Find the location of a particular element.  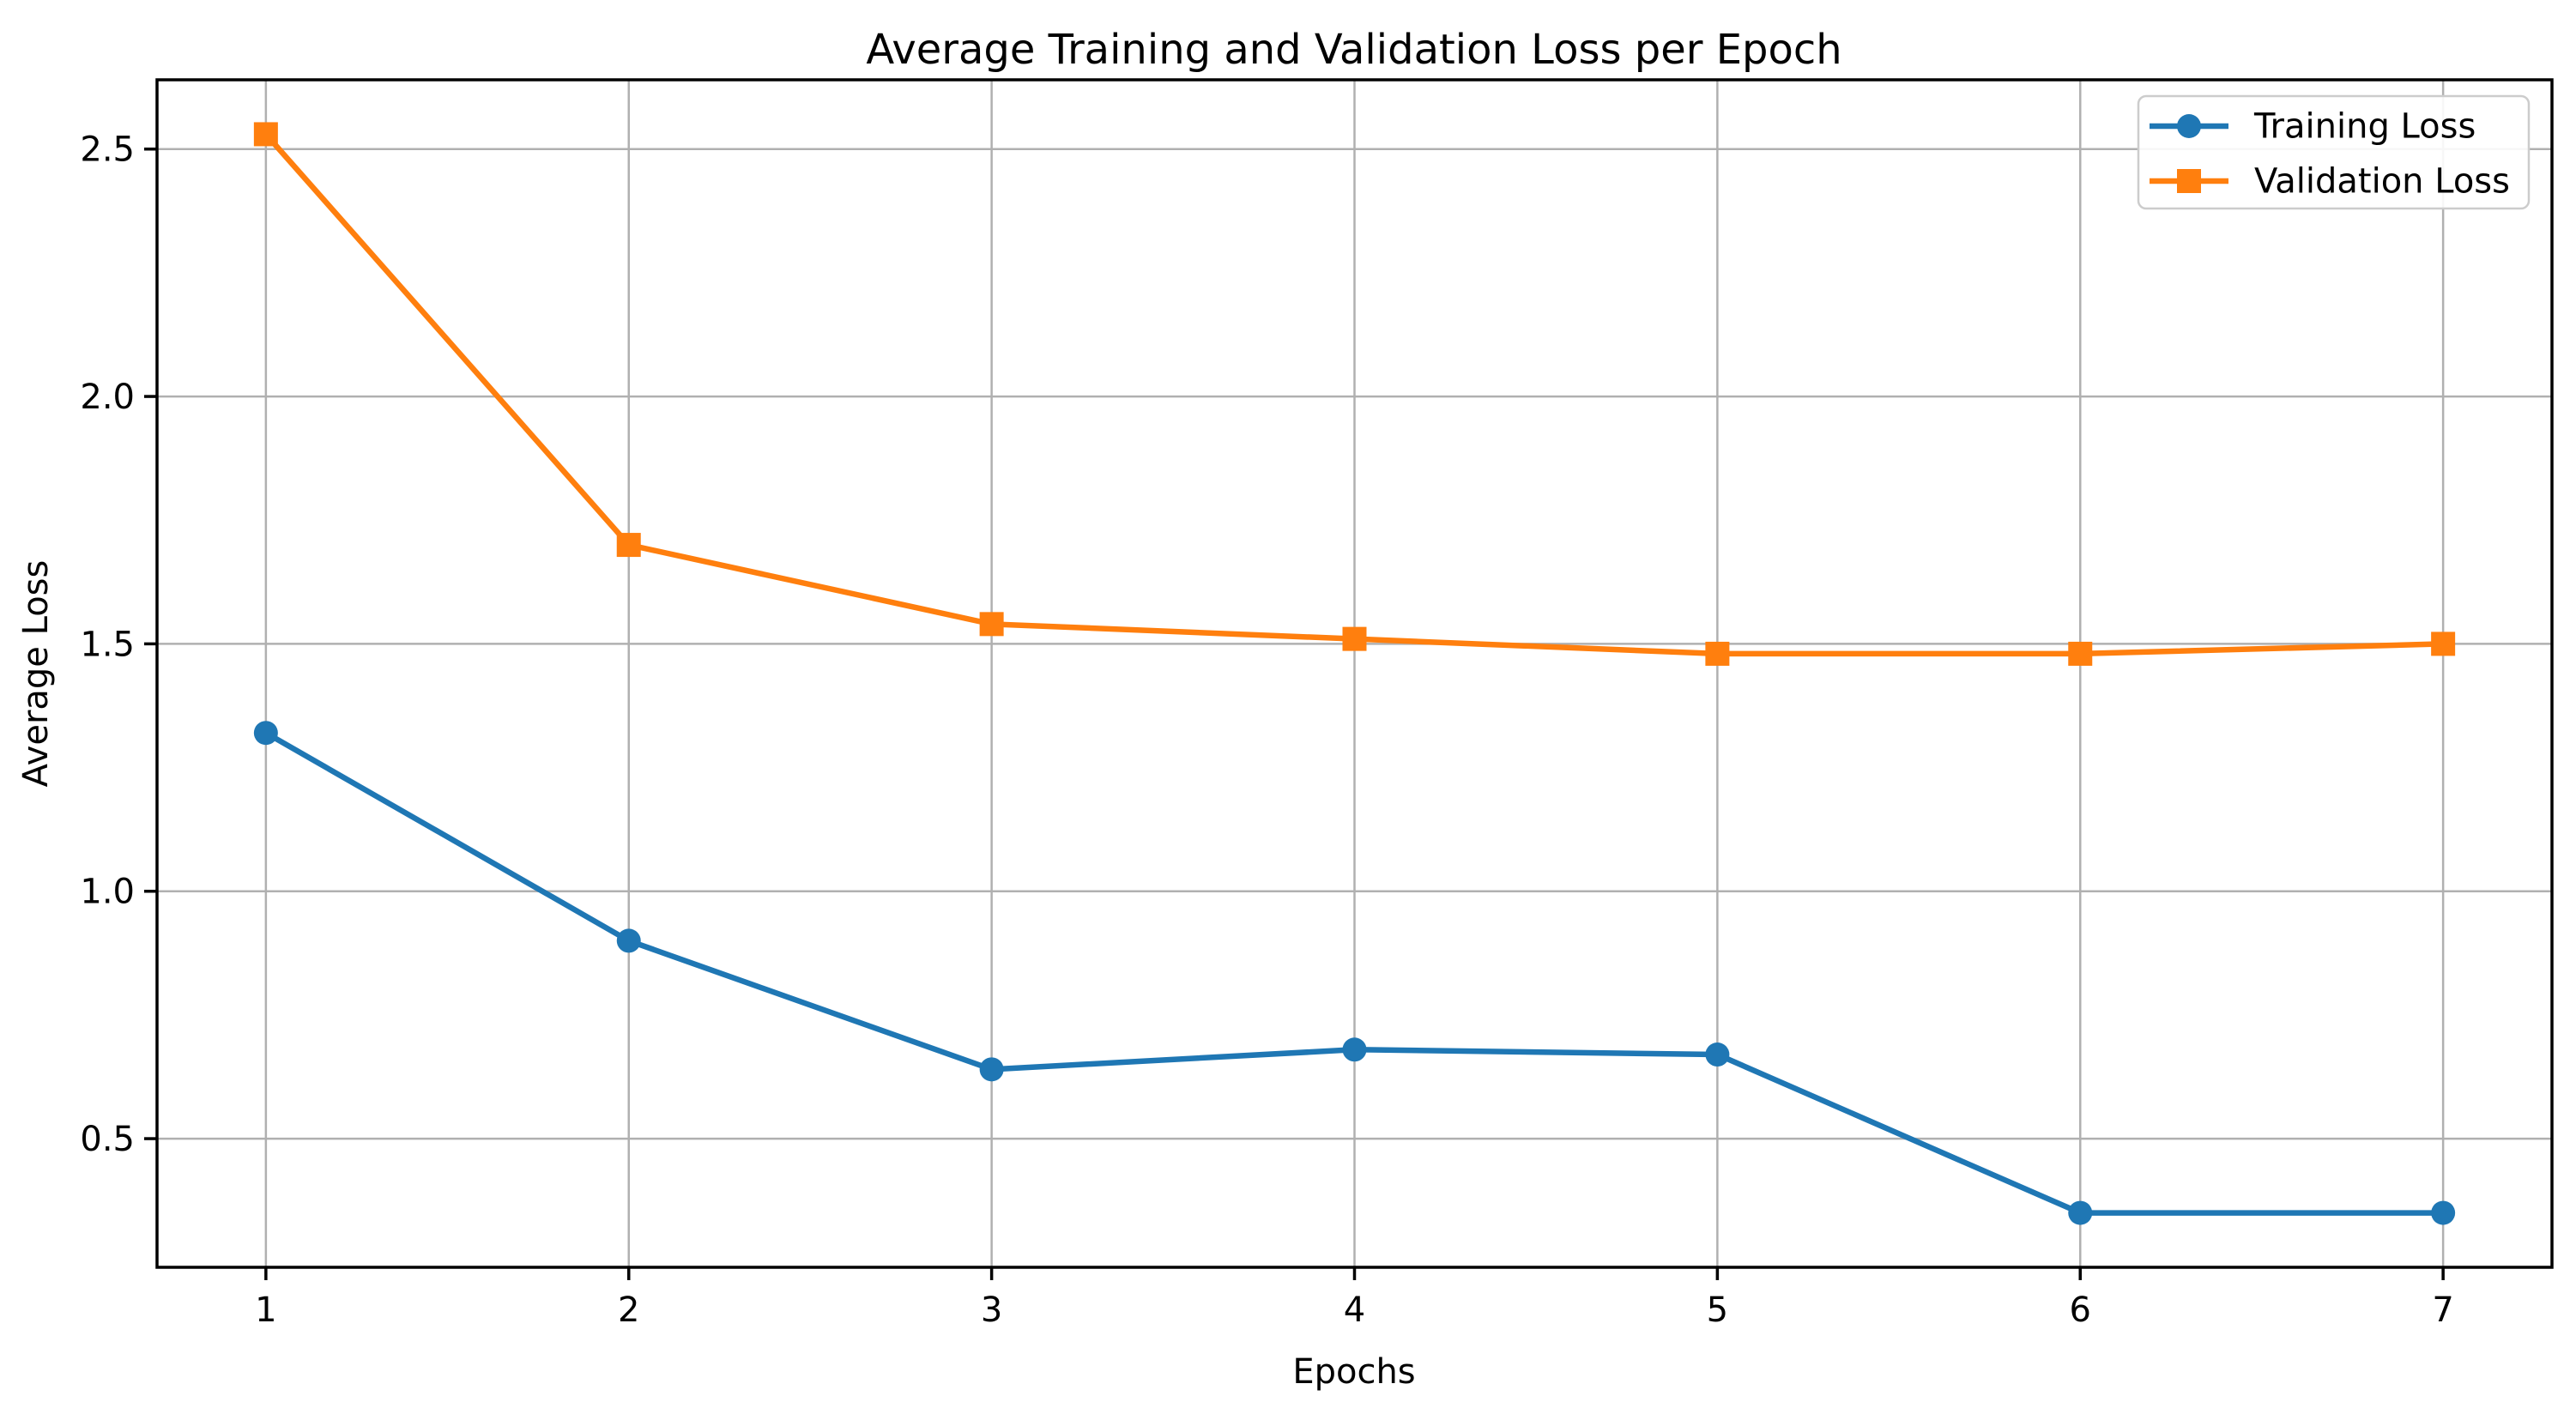

y-tick-label: 1.0 is located at coordinates (107, 892).